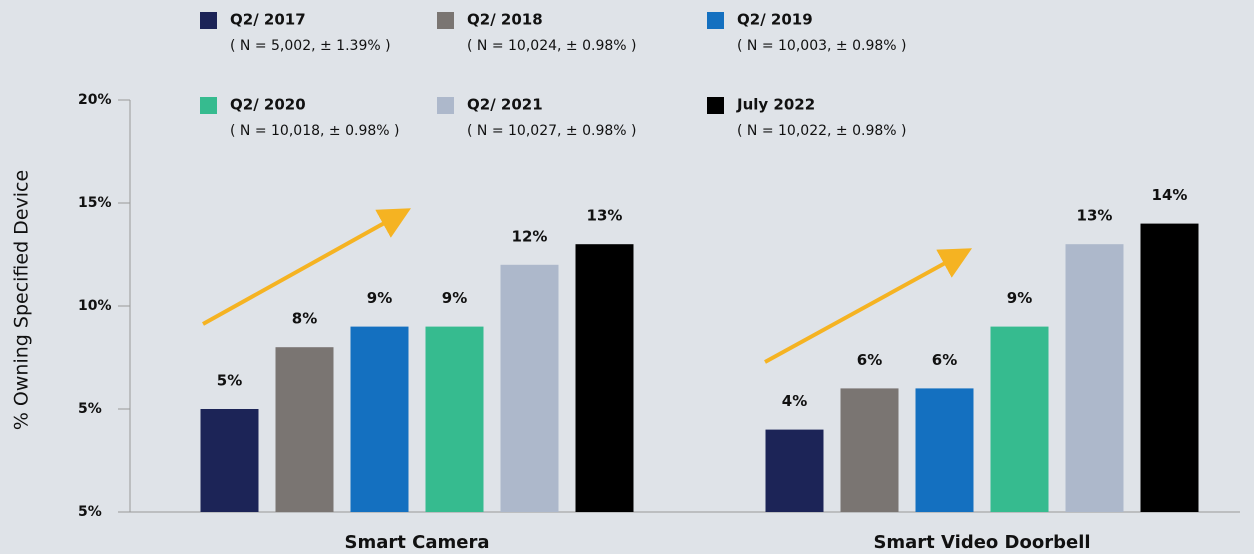 The width and height of the screenshot is (1254, 554). What do you see at coordinates (95, 203) in the screenshot?
I see `y-tick-label: 15%` at bounding box center [95, 203].